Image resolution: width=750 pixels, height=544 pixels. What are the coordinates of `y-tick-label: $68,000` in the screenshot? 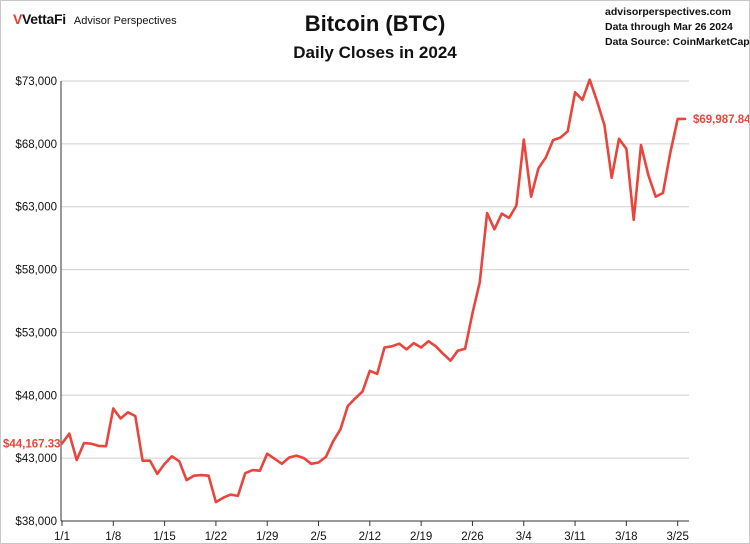 It's located at (36, 145).